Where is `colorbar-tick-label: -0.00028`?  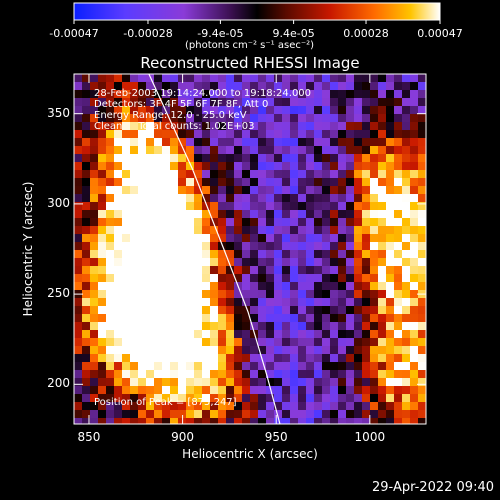
colorbar-tick-label: -0.00028 is located at coordinates (148, 33).